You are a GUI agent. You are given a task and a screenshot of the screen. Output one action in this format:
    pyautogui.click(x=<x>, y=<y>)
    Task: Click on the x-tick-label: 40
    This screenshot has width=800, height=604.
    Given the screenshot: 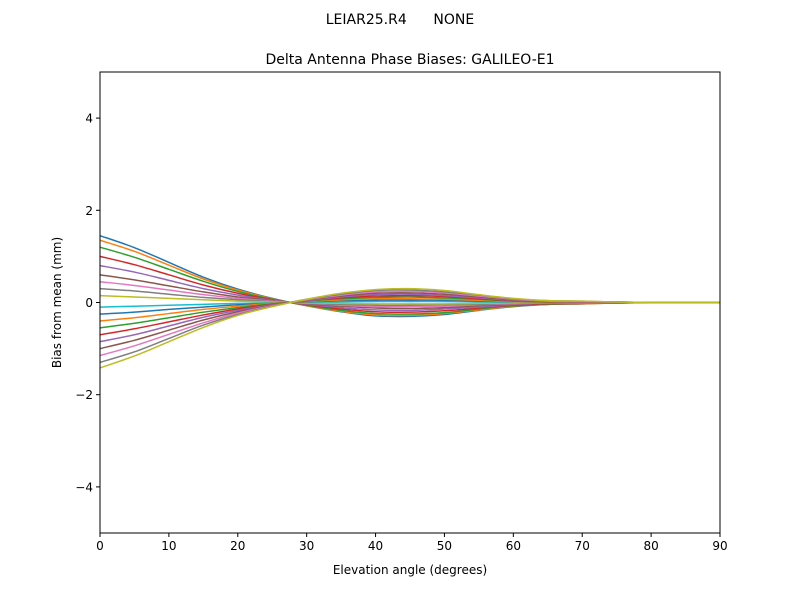 What is the action you would take?
    pyautogui.click(x=375, y=546)
    